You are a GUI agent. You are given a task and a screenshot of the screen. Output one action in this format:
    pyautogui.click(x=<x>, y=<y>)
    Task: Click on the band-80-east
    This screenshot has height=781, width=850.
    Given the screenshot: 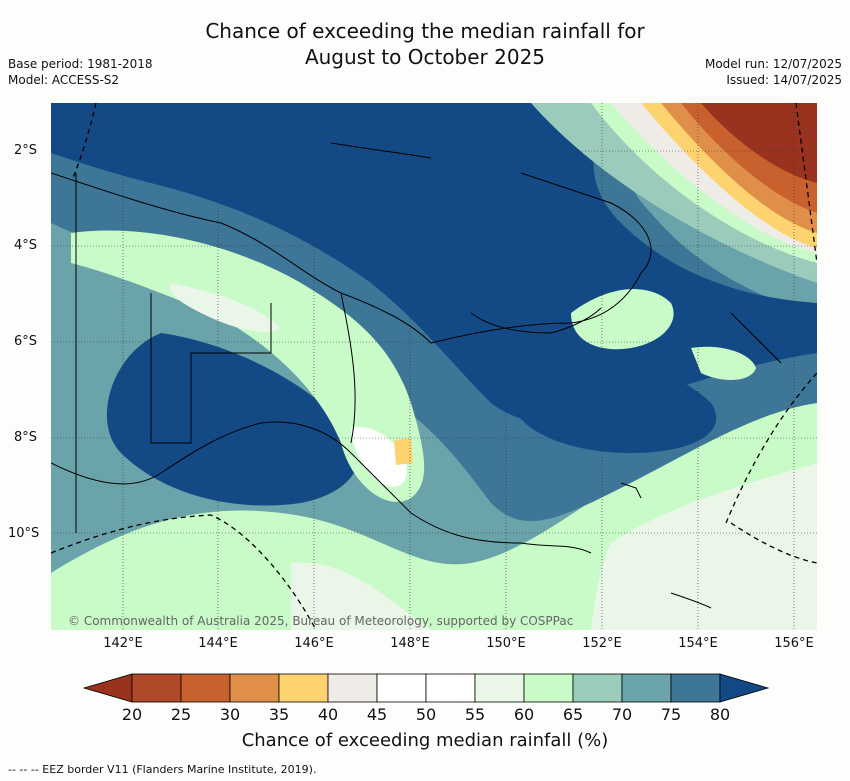 What is the action you would take?
    pyautogui.click(x=614, y=408)
    